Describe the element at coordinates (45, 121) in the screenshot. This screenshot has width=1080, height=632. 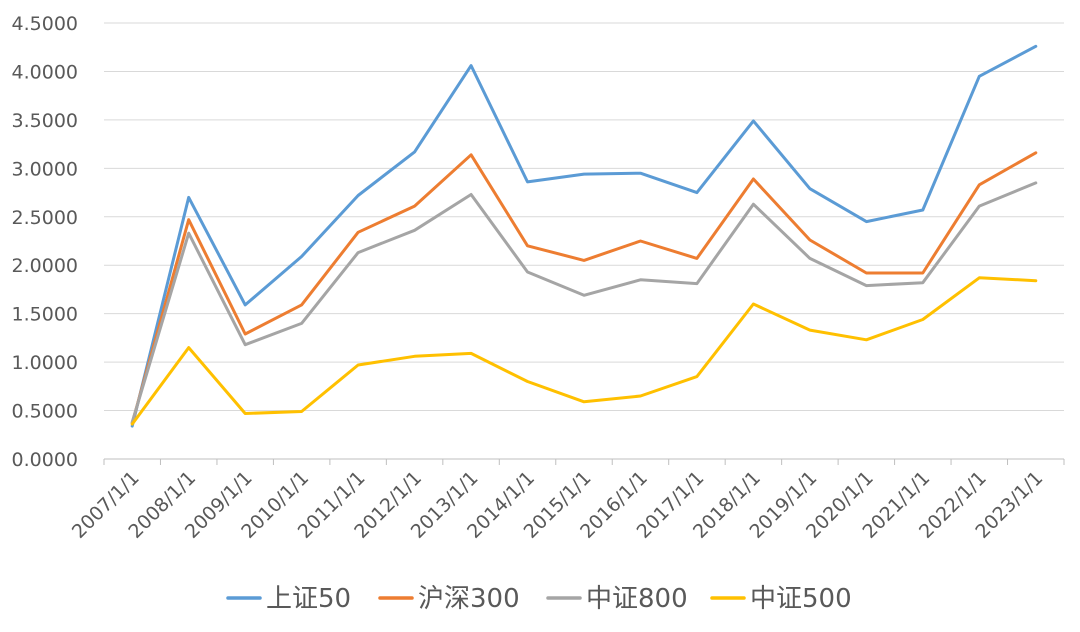
I see `y-tick-label: 3.5000` at that location.